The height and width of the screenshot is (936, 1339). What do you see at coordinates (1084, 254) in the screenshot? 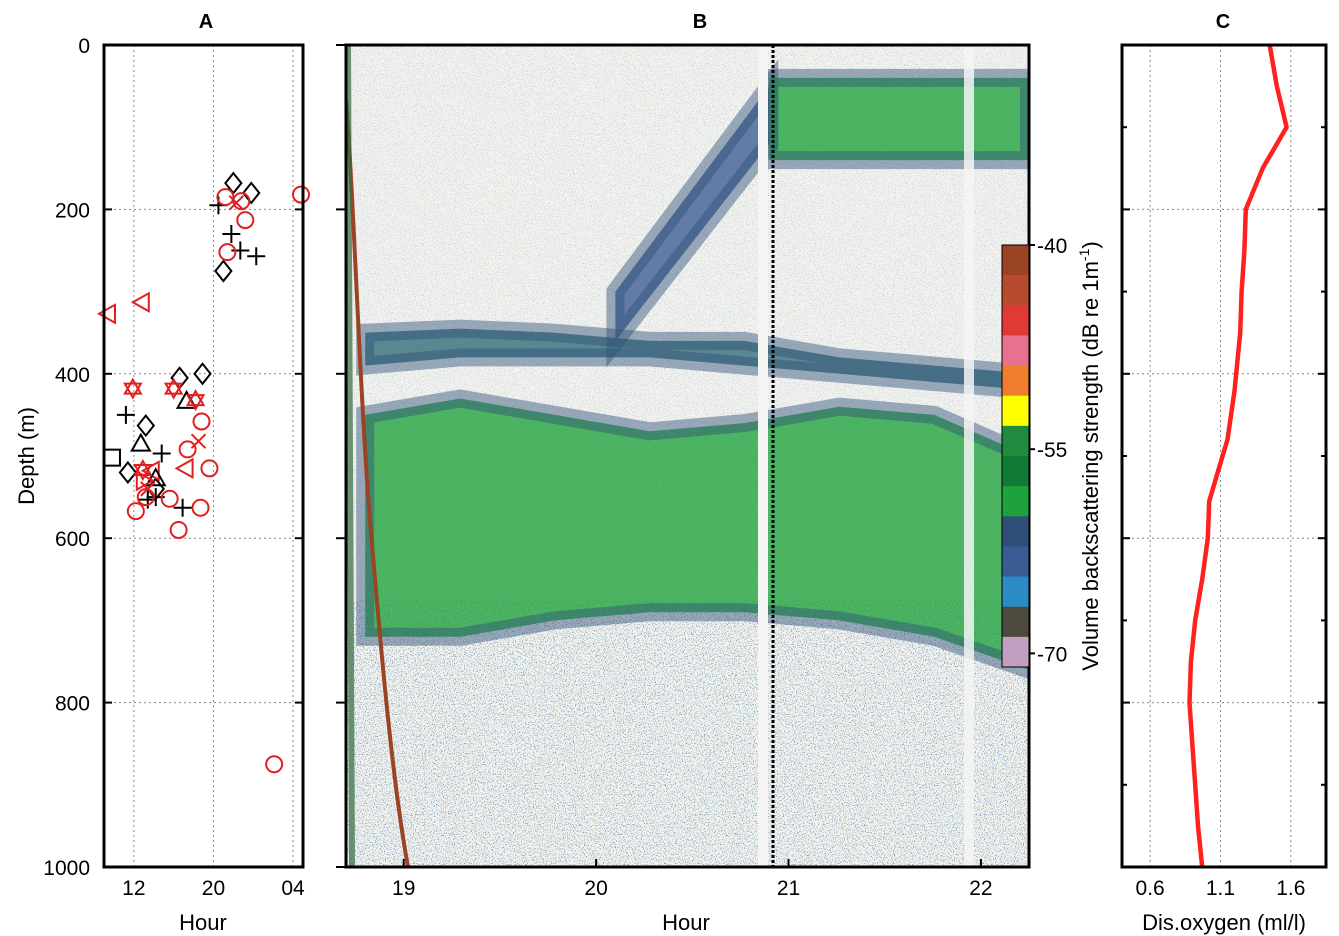
I see `colorbar-label-sup: -1` at bounding box center [1084, 254].